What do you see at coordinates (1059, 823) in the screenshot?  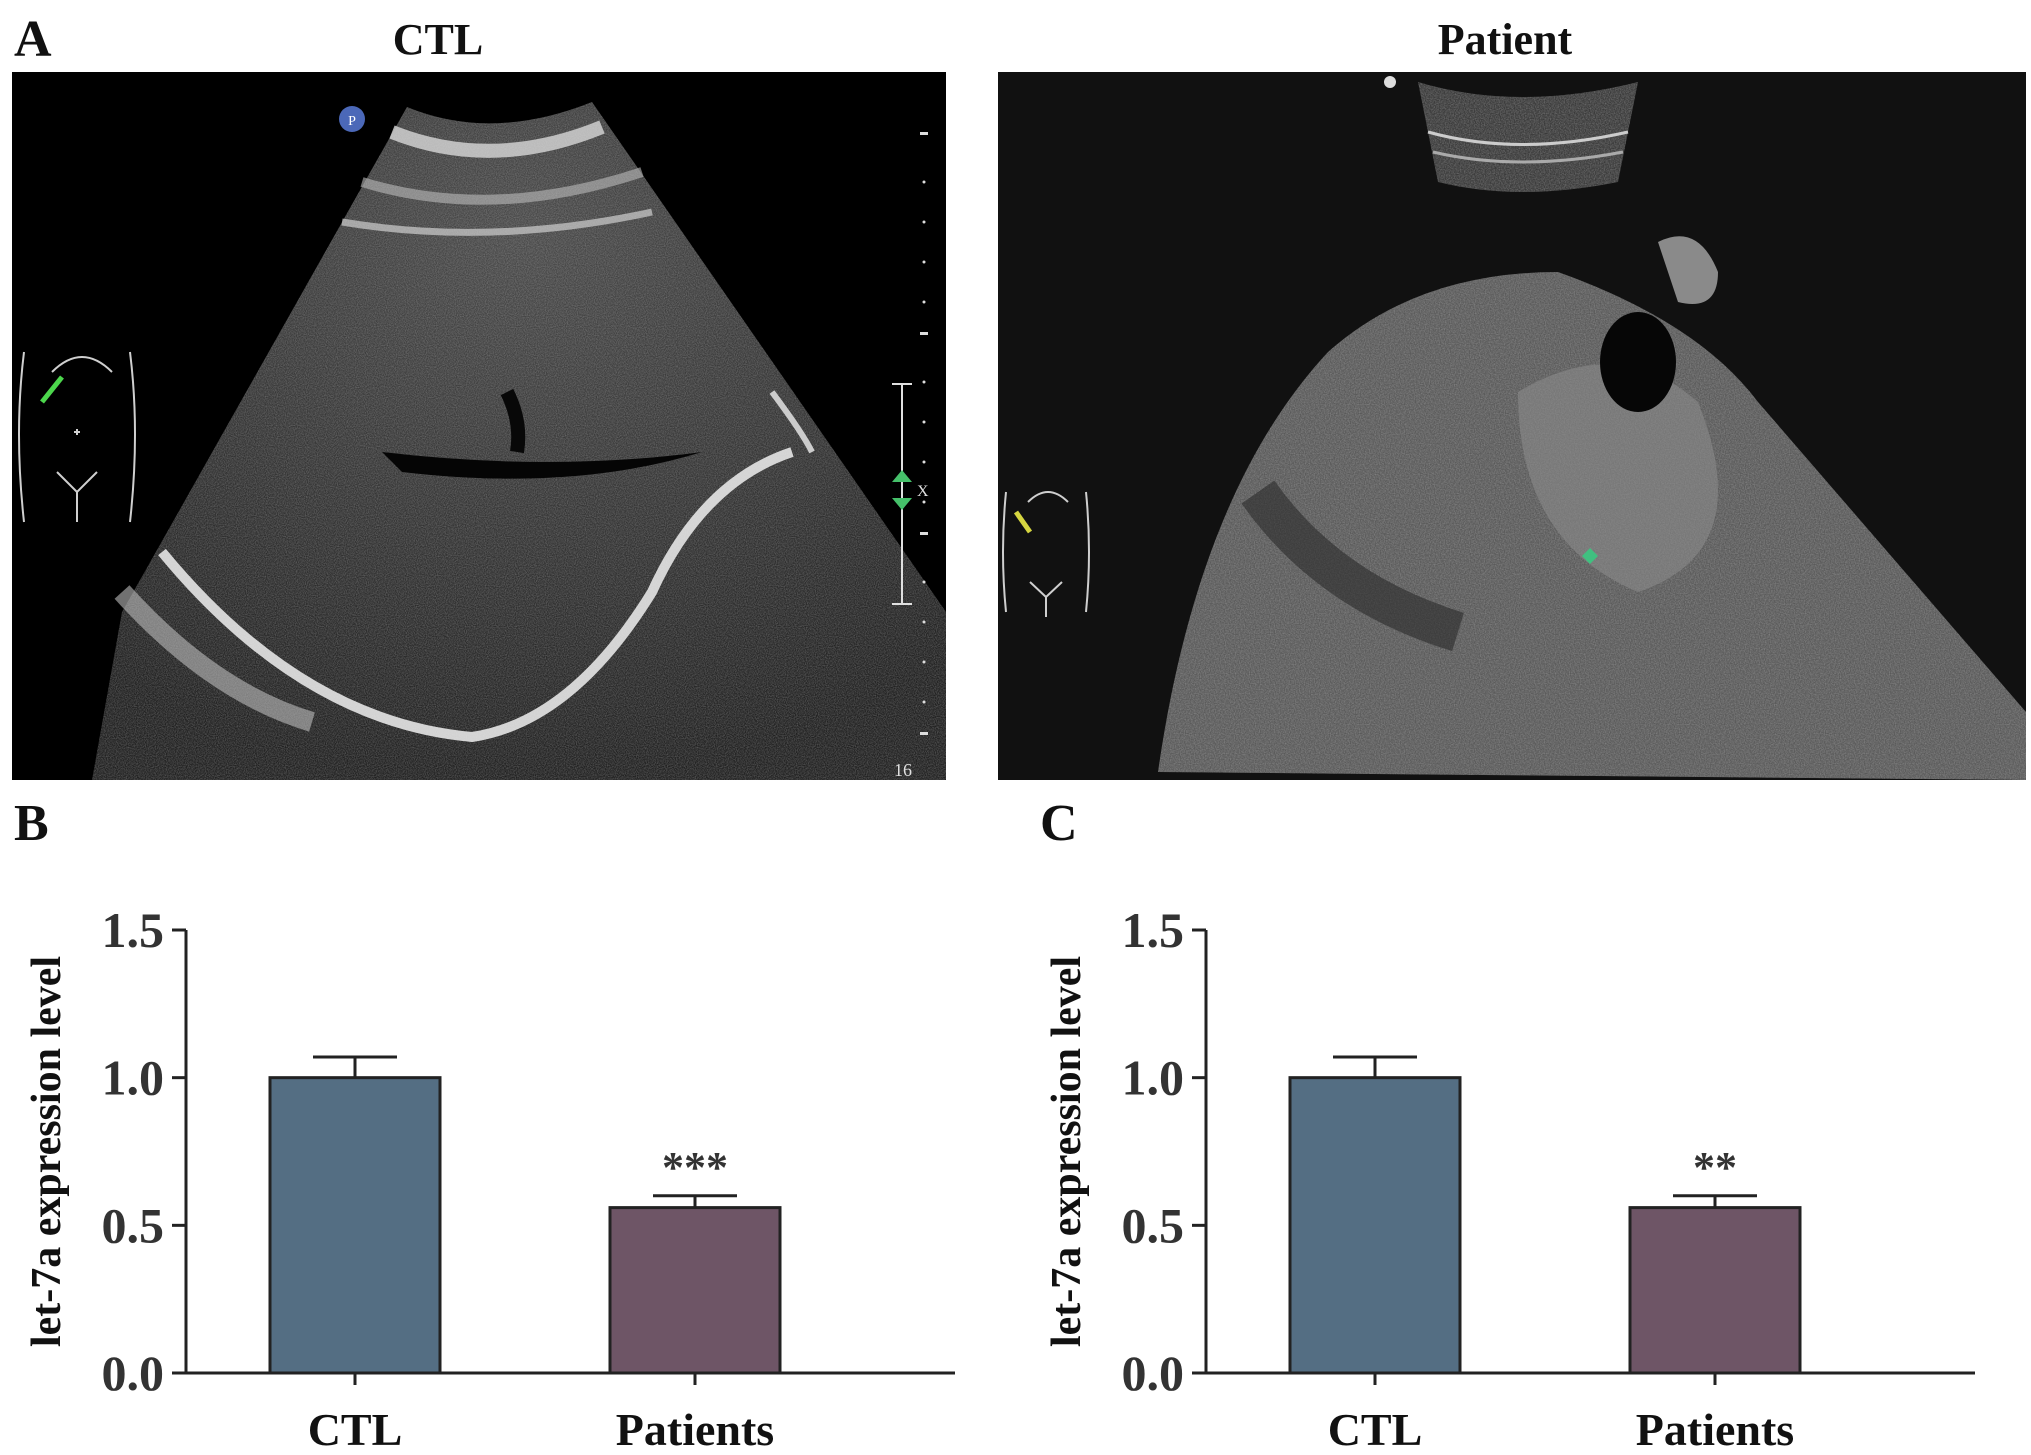 I see `panel-letter-c: C` at bounding box center [1059, 823].